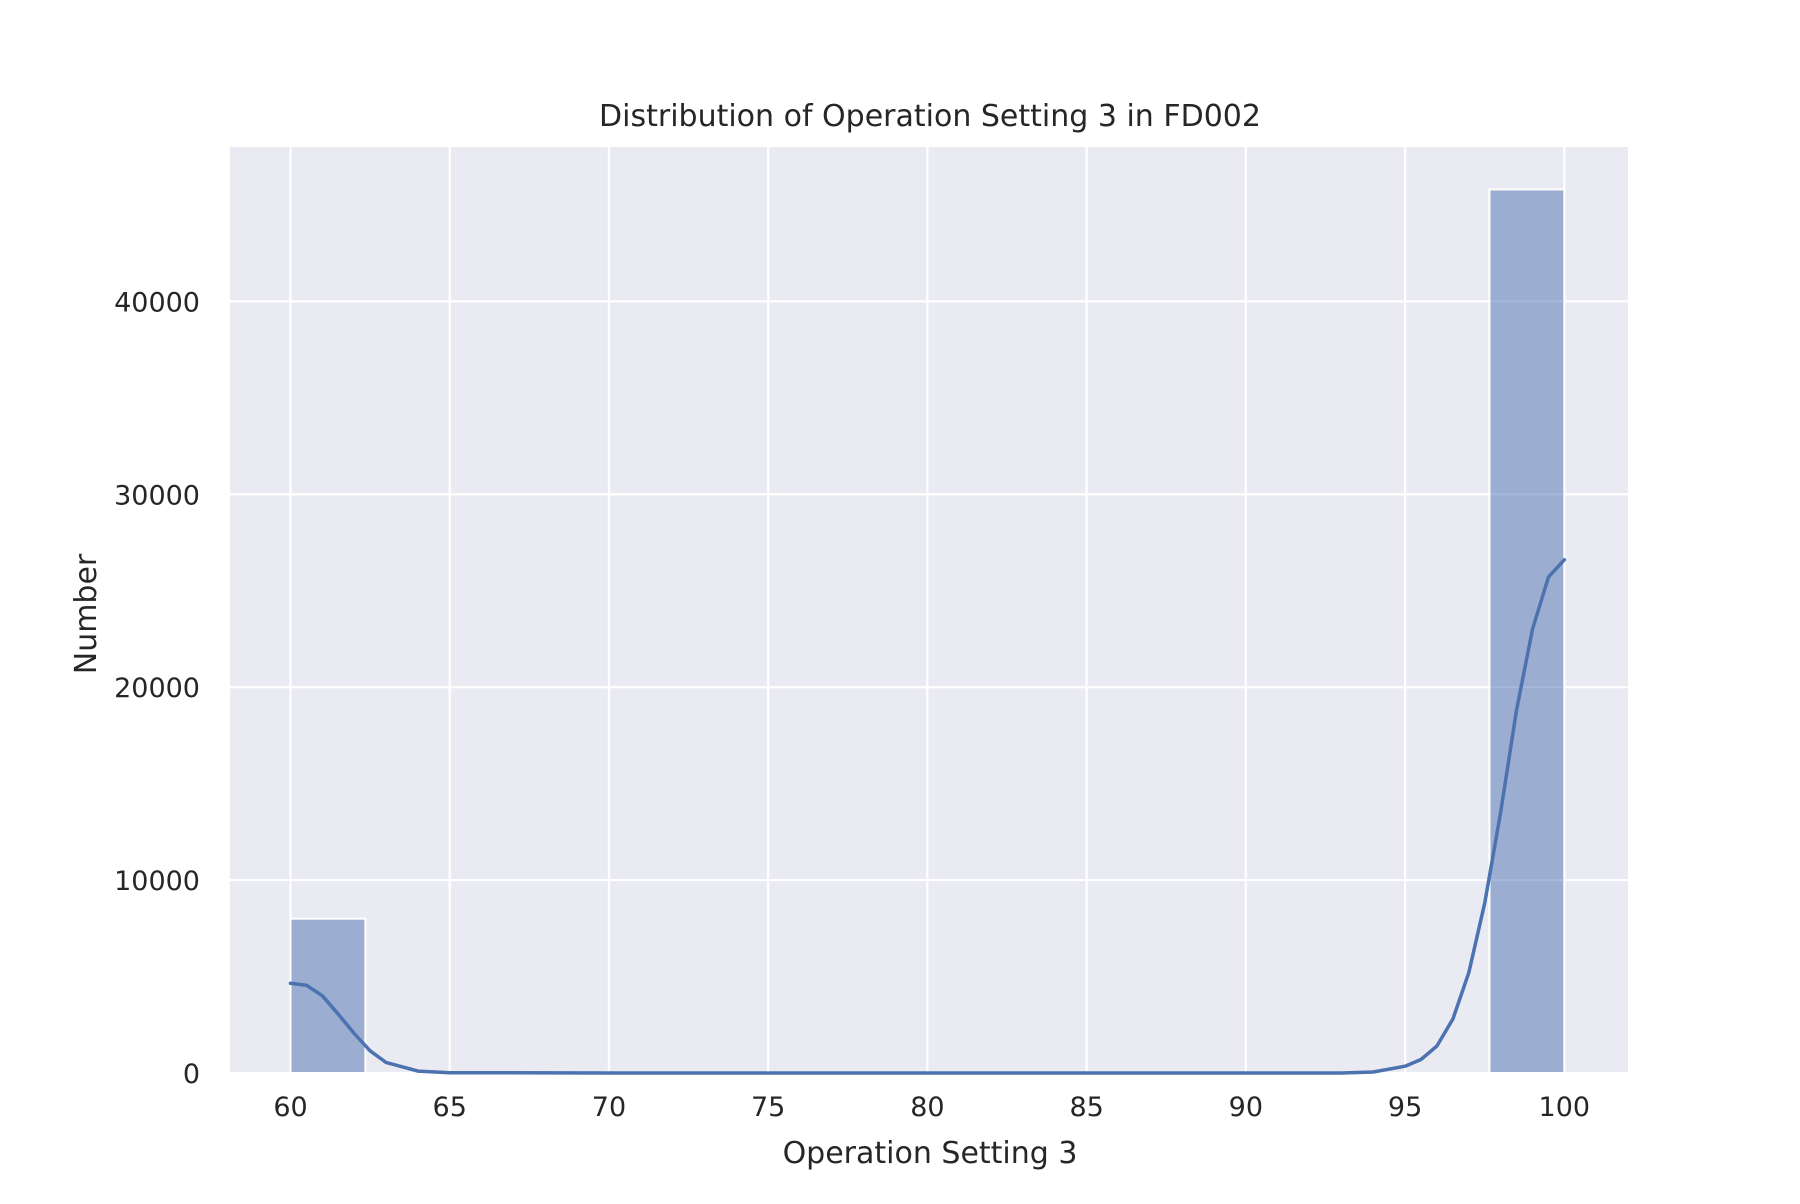 The image size is (1800, 1204). I want to click on y-tick-labels: 0 10000 20000 30000 40000, so click(157, 688).